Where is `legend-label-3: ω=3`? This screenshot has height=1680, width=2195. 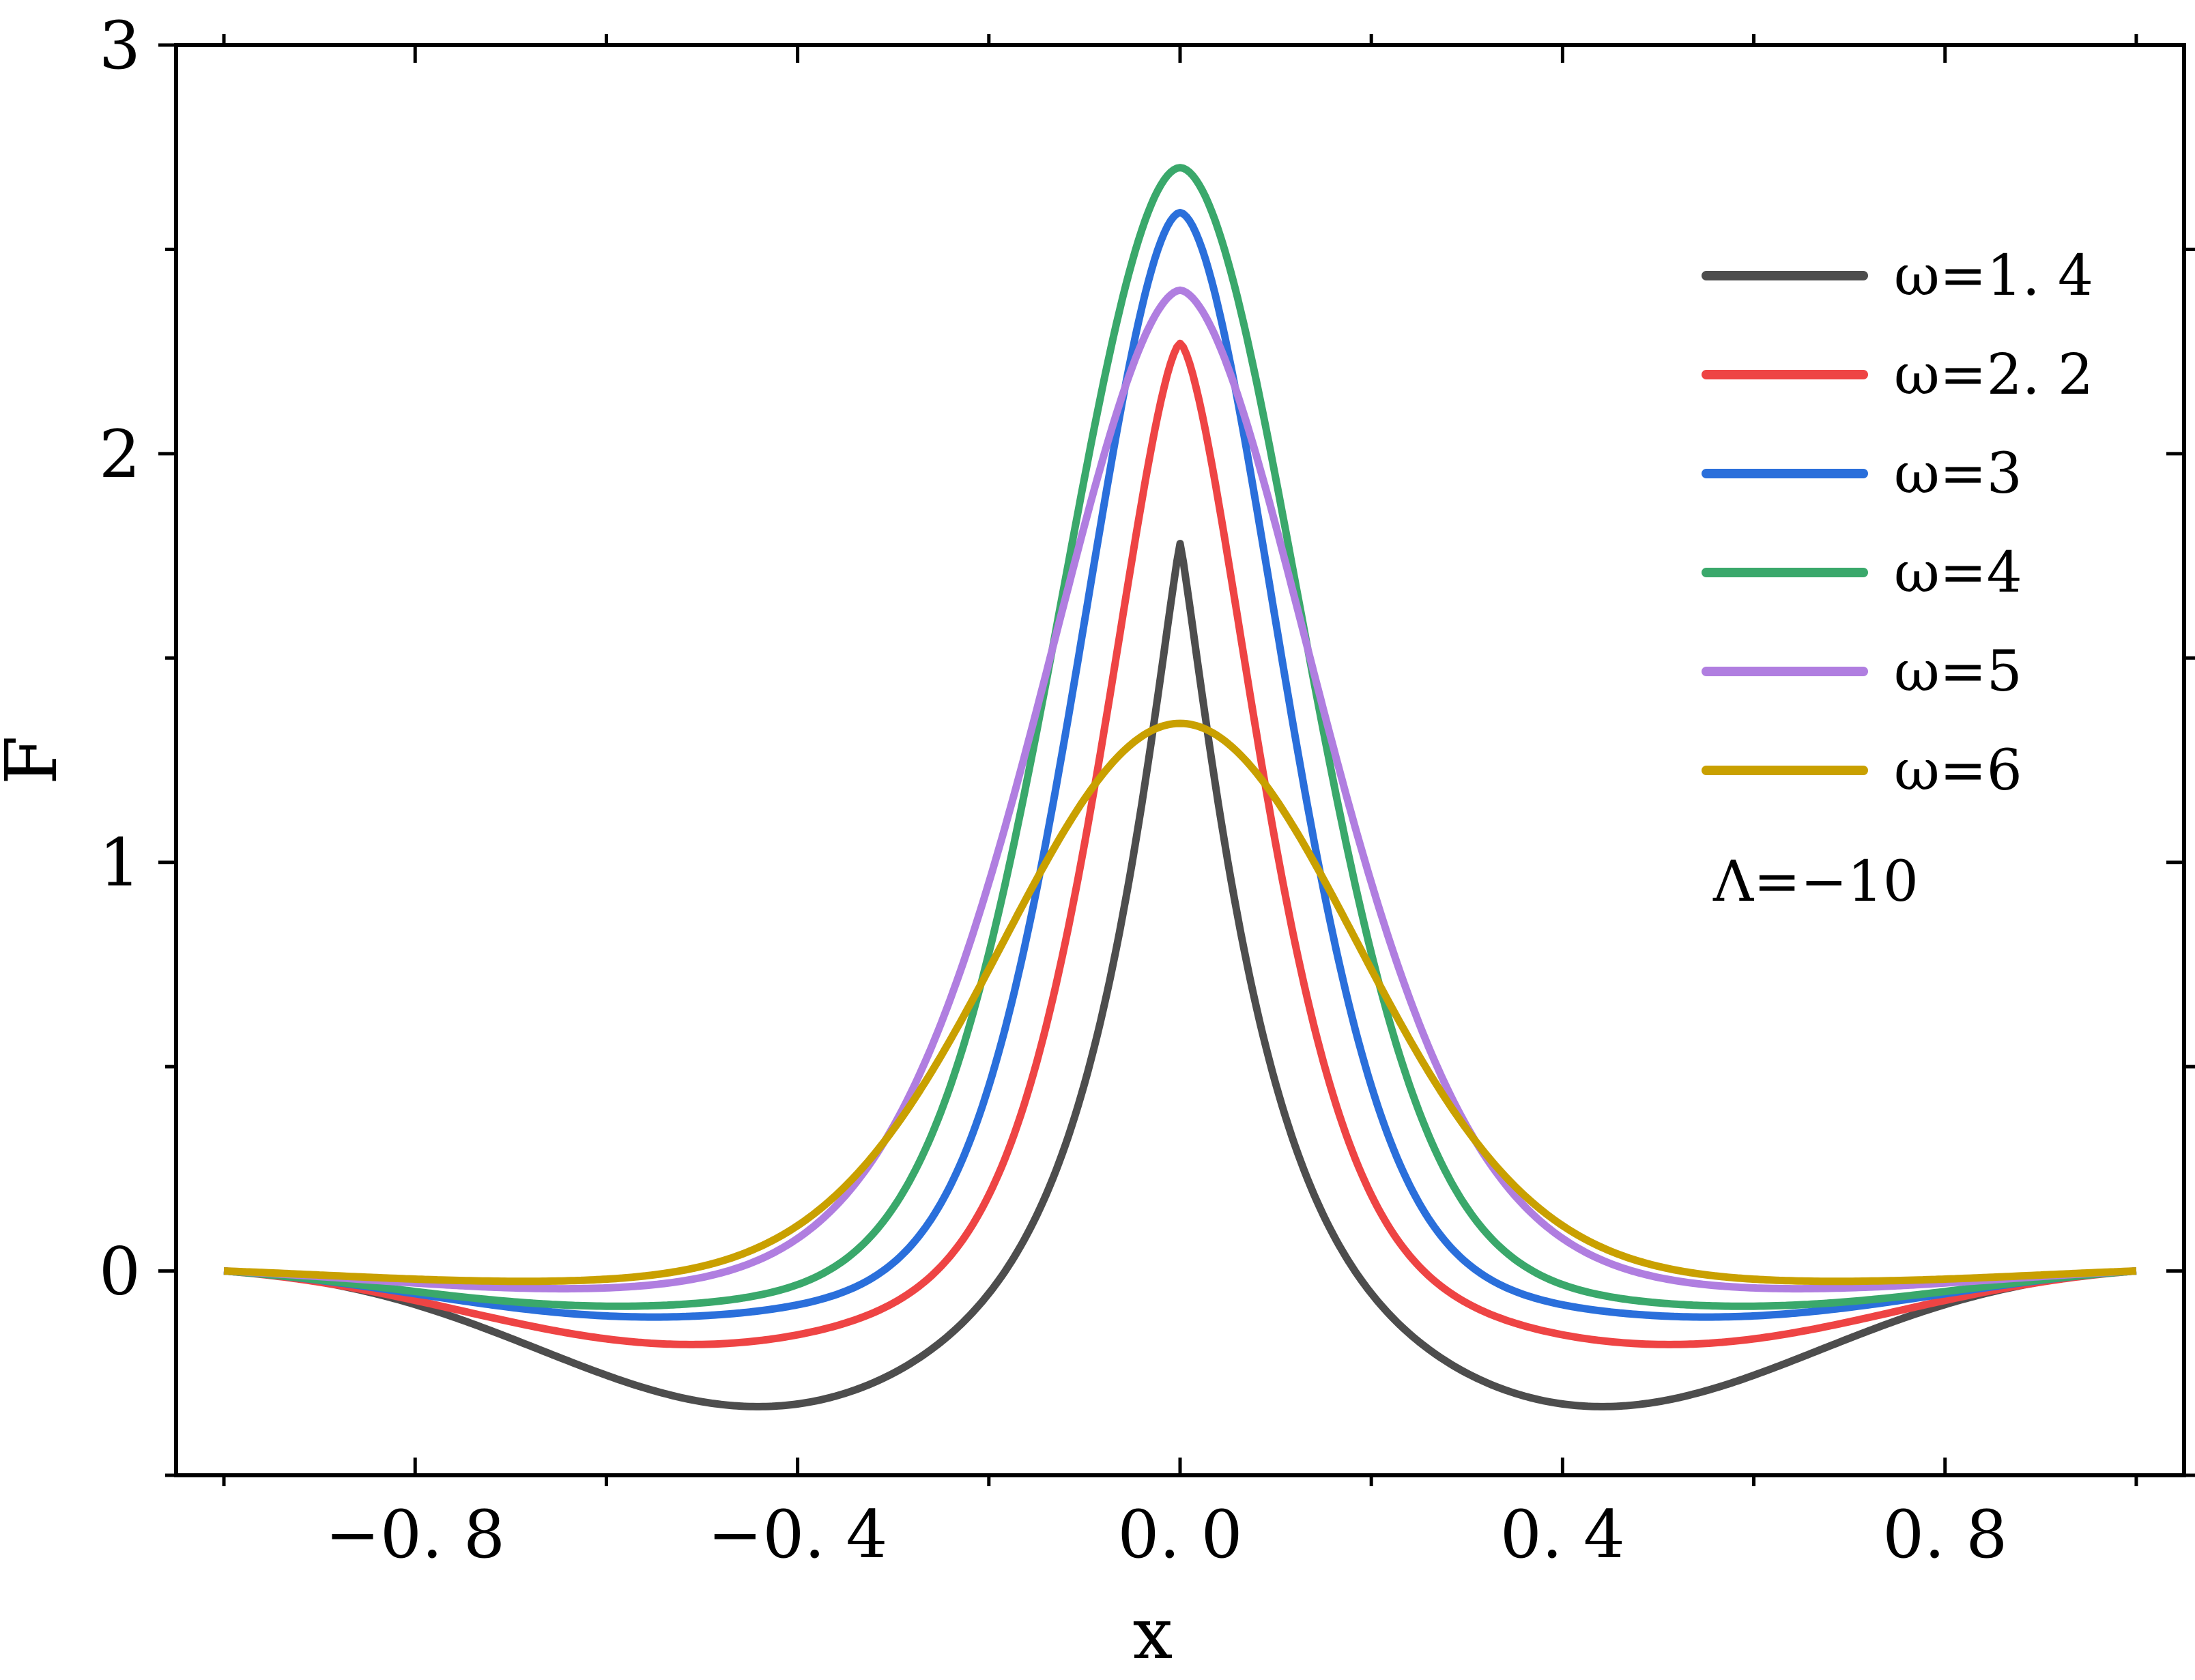 legend-label-3: ω=3 is located at coordinates (1958, 473).